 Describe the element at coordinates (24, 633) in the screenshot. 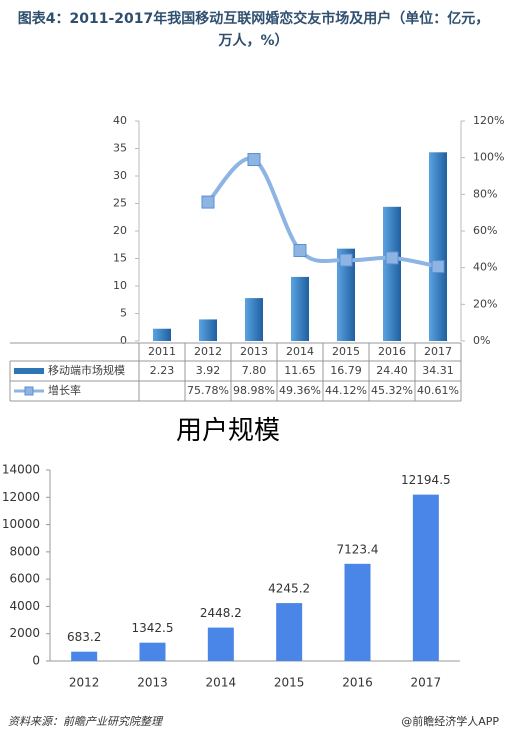

I see `y-tick-label: 2000` at that location.